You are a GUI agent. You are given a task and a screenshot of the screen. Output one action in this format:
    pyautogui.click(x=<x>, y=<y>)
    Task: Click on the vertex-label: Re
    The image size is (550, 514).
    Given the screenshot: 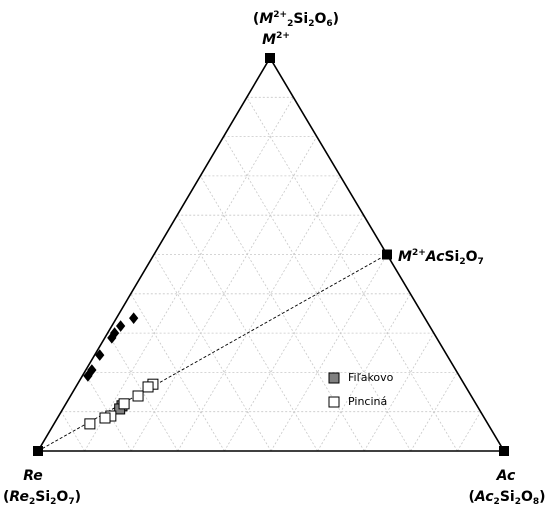 What is the action you would take?
    pyautogui.click(x=33, y=476)
    